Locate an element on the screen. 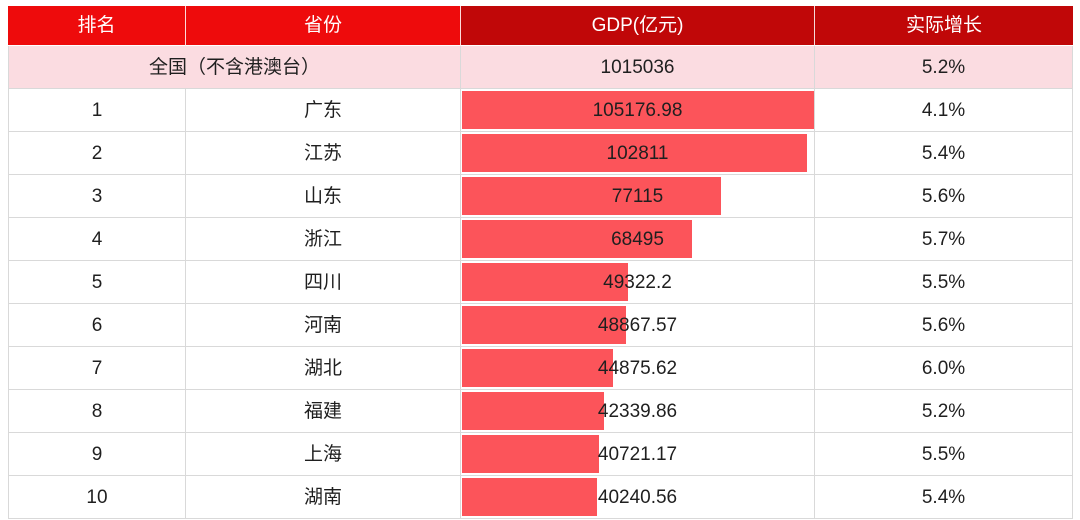  table-header-row: 排名 省份 GDP(亿元) 实际增长 is located at coordinates (540, 26).